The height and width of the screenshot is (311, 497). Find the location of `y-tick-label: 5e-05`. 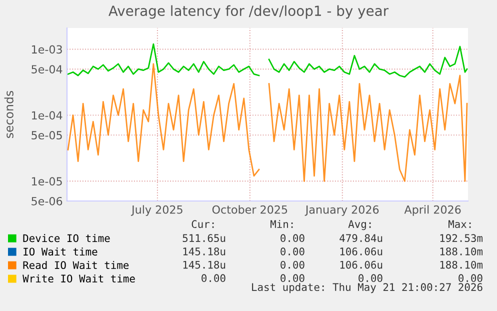

y-tick-label: 5e-05 is located at coordinates (47, 135).